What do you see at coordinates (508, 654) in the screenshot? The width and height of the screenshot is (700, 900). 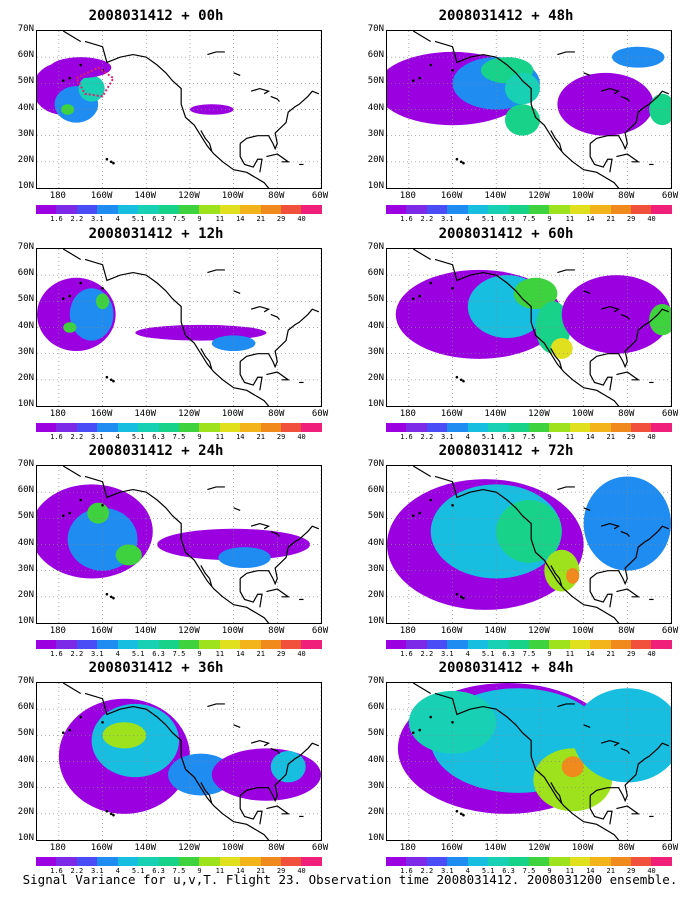 I see `colorbar-level: 6.3` at bounding box center [508, 654].